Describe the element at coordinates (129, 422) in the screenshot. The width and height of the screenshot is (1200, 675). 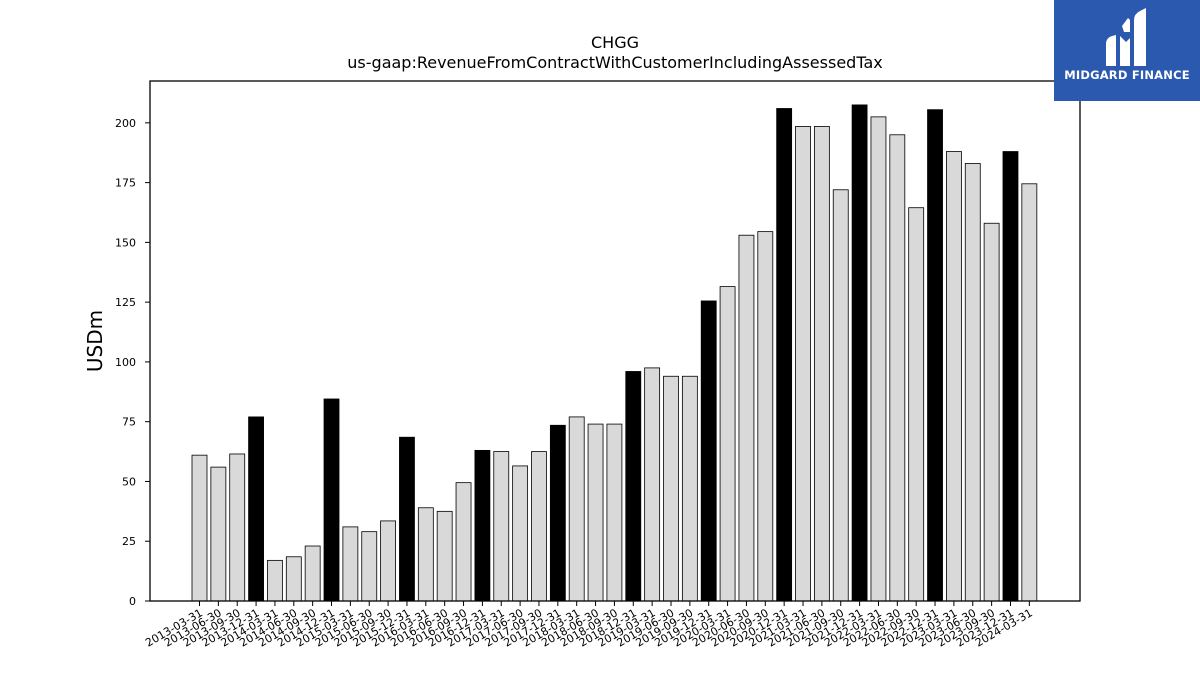
I see `y-tick-label: 75` at that location.